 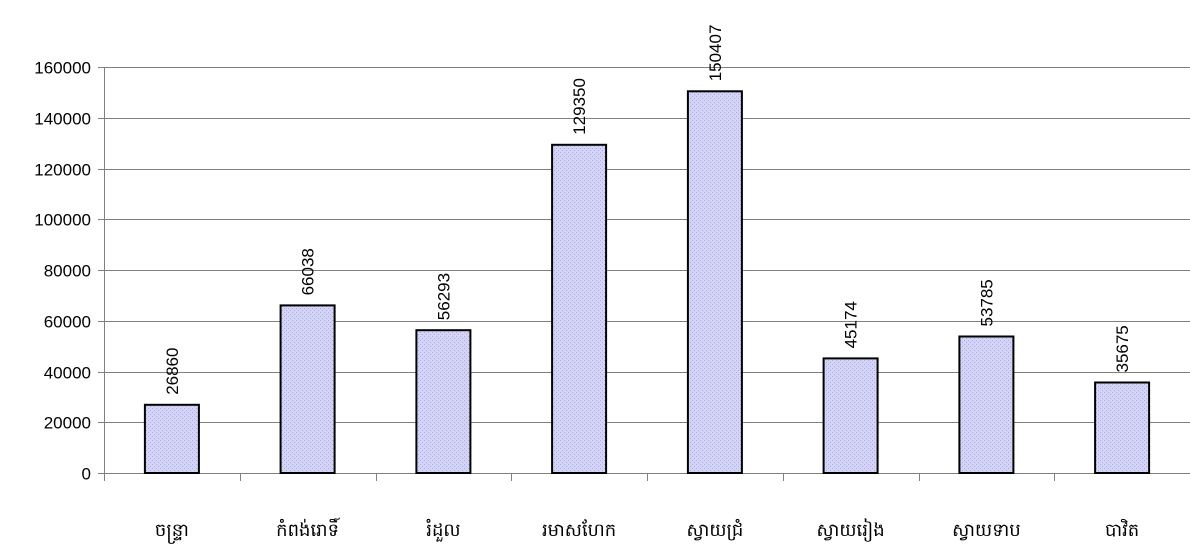 I want to click on data-label-1: 66038, so click(x=308, y=271).